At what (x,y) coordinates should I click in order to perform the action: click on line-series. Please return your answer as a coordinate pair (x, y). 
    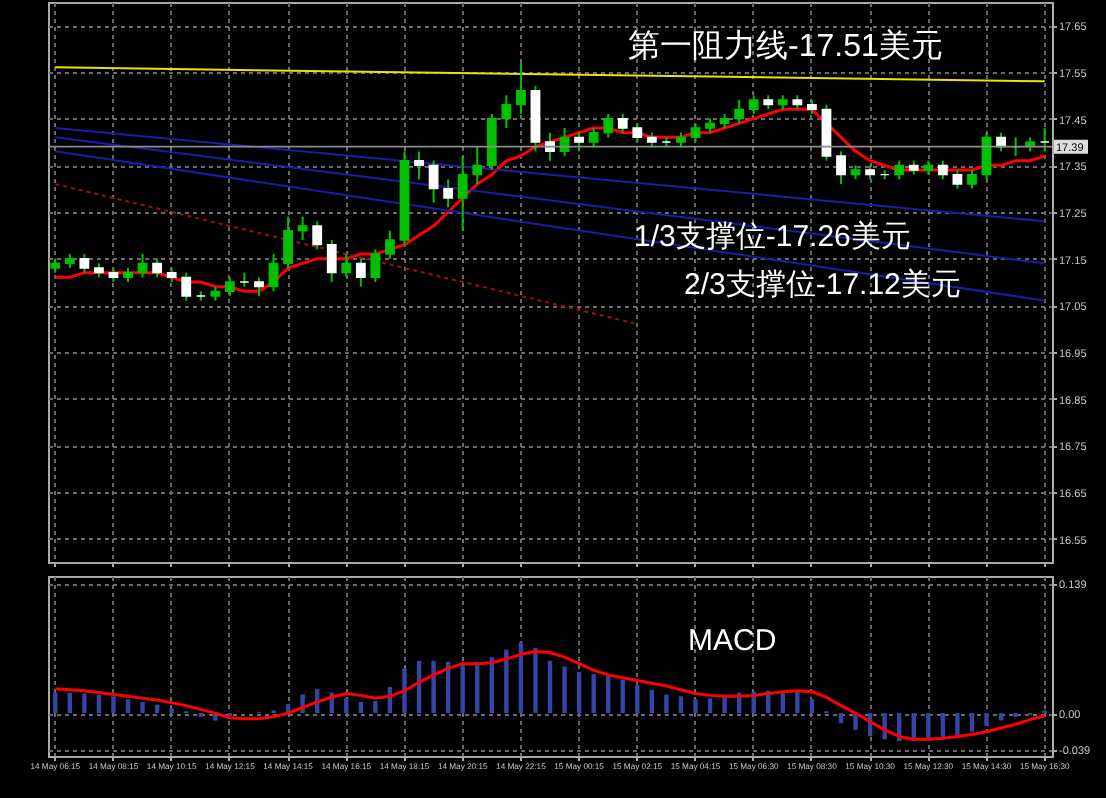
    Looking at the image, I should click on (550, 695).